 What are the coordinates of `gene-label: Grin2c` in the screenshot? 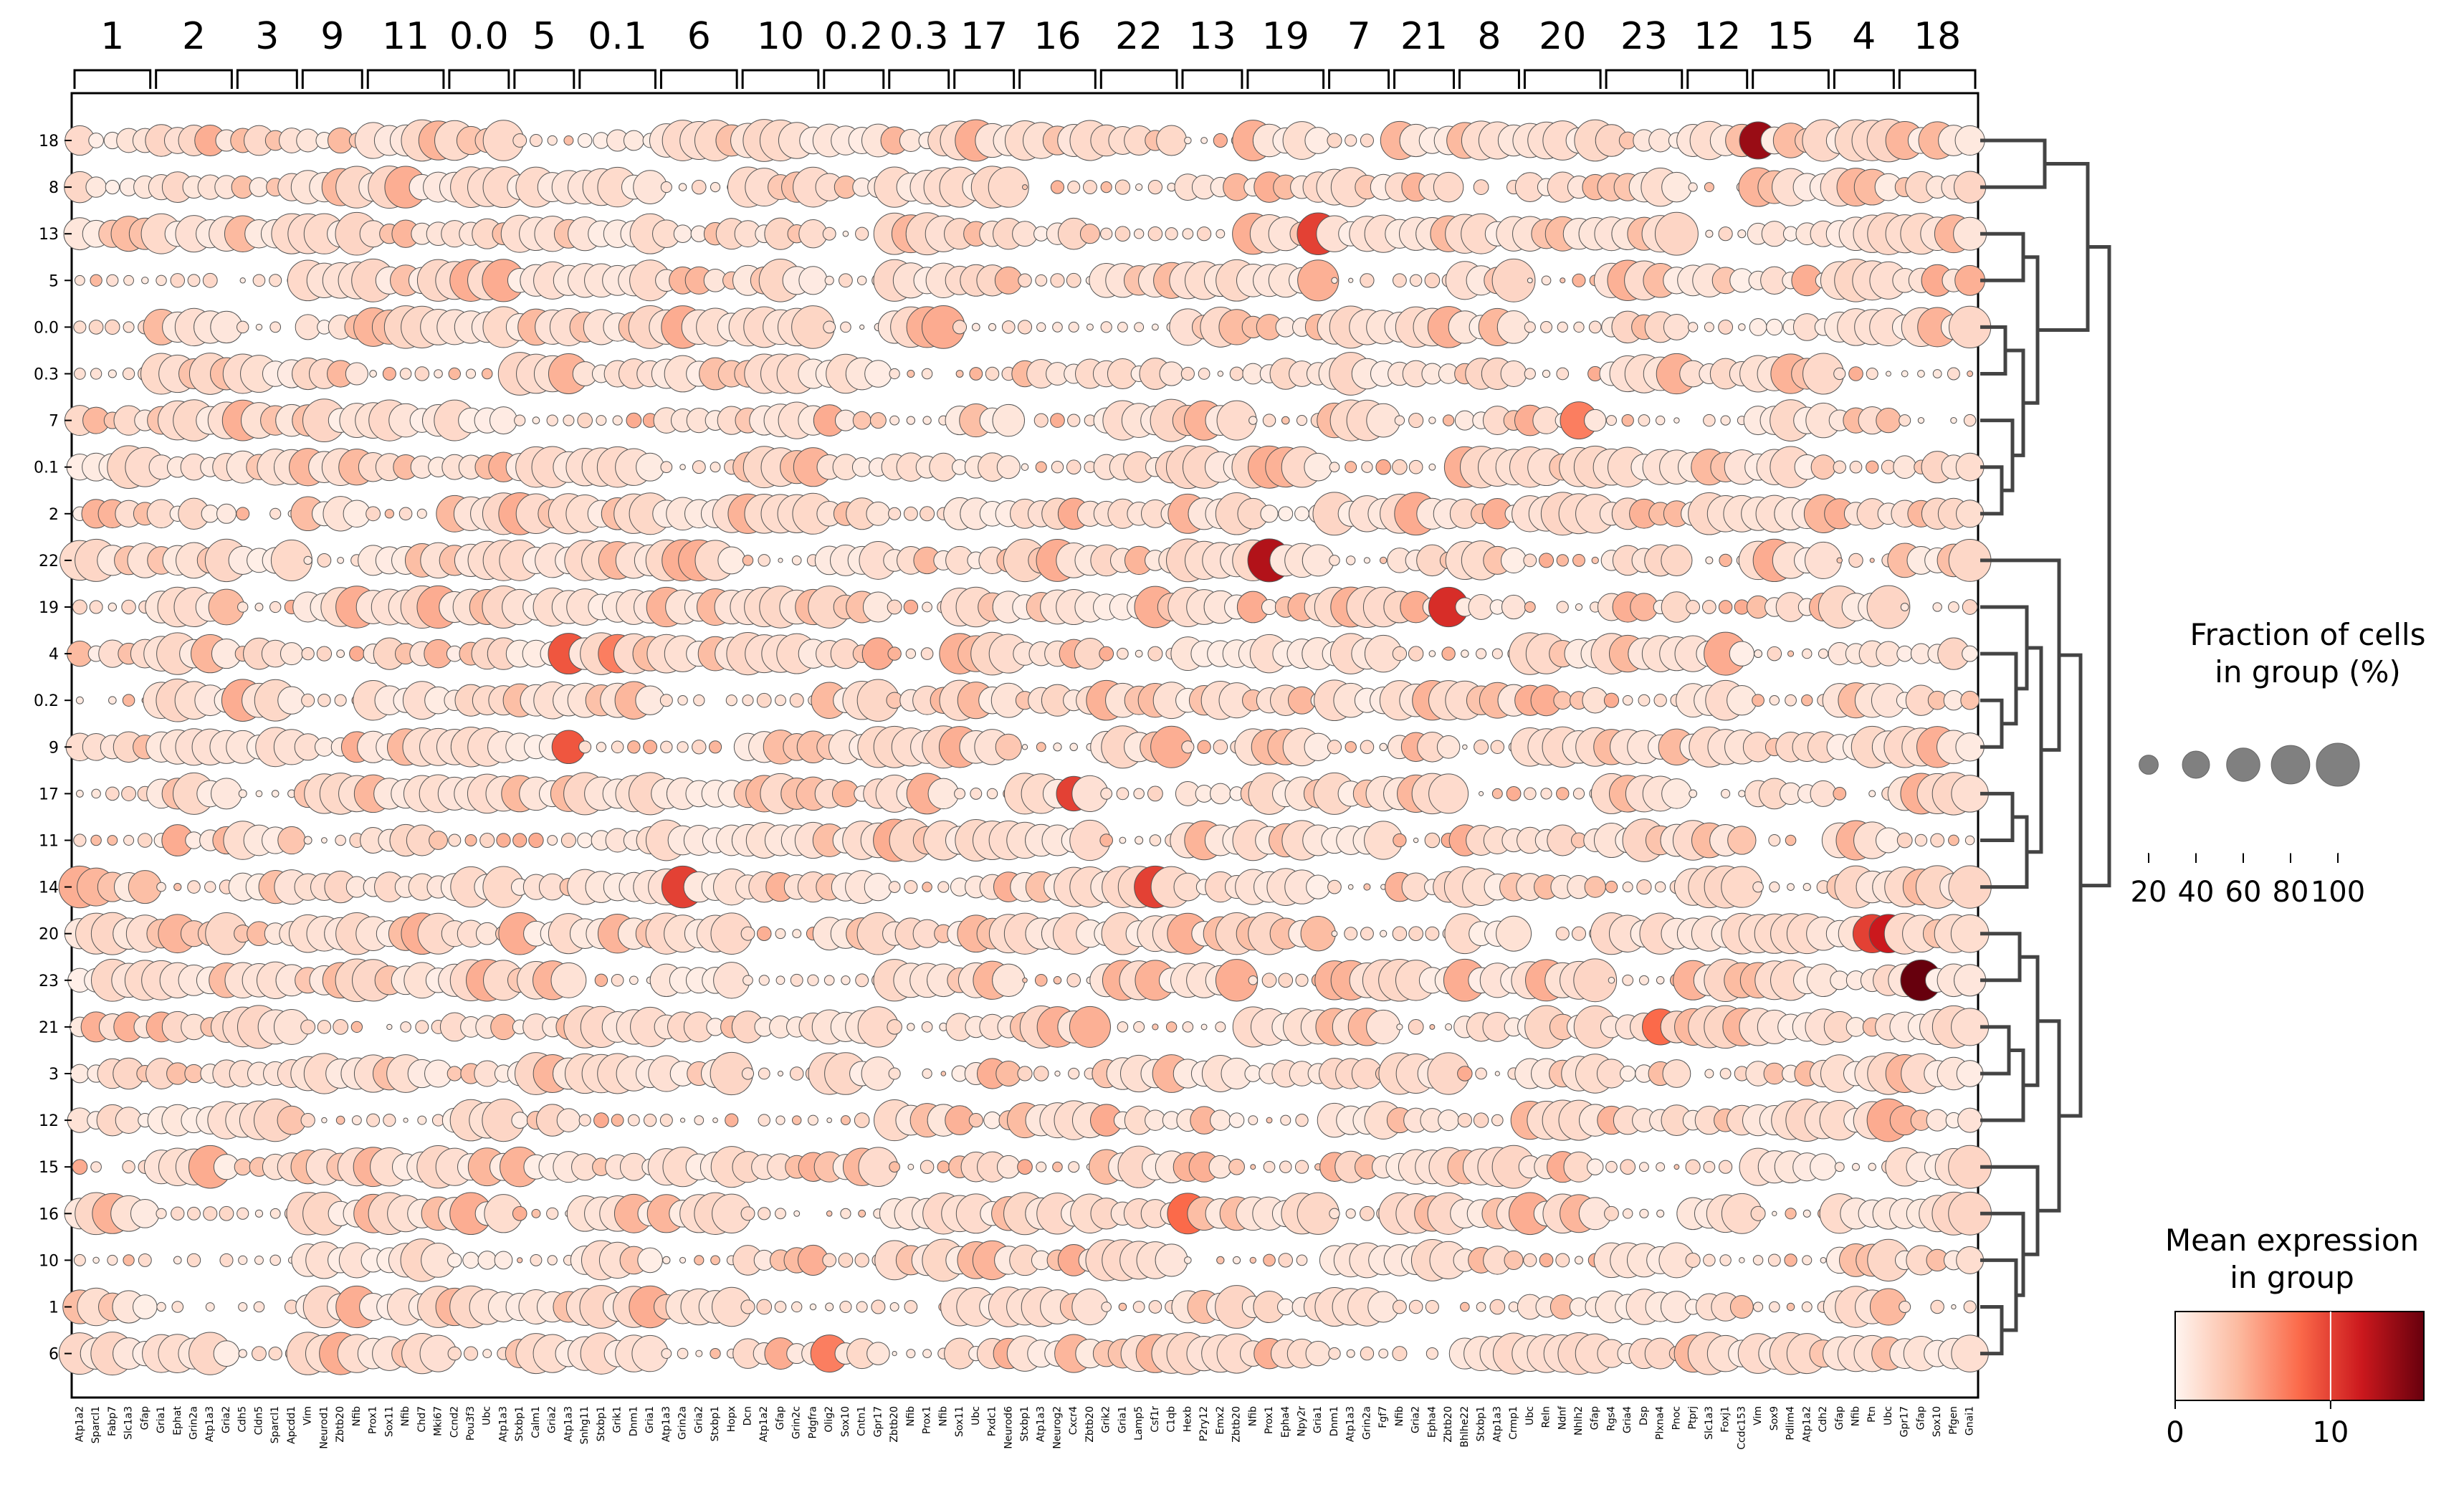 It's located at (797, 1423).